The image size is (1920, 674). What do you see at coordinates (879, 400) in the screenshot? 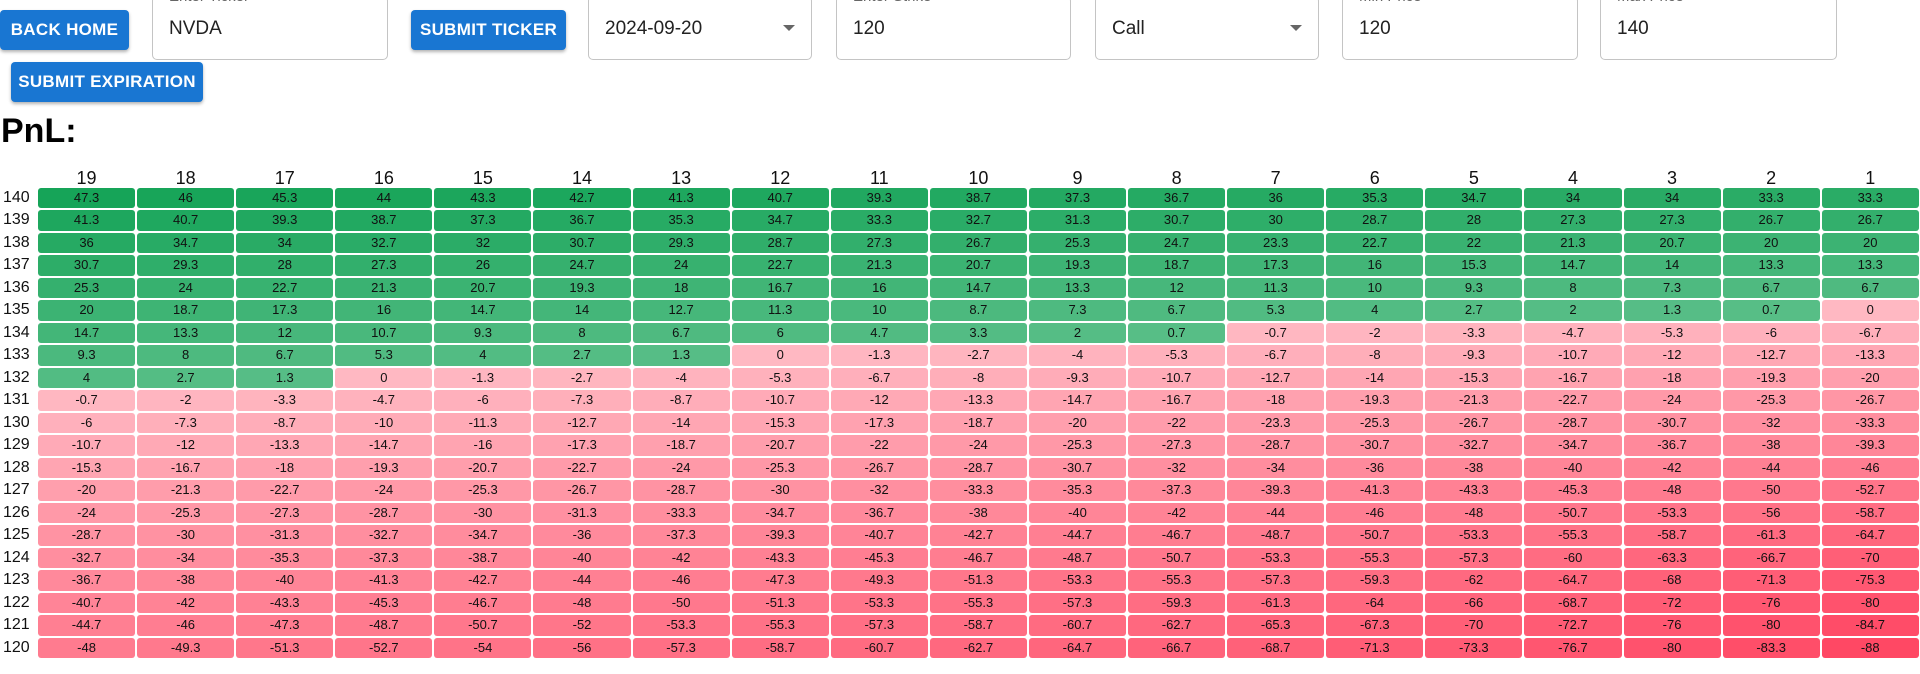
I see `pnl-cell: -12` at bounding box center [879, 400].